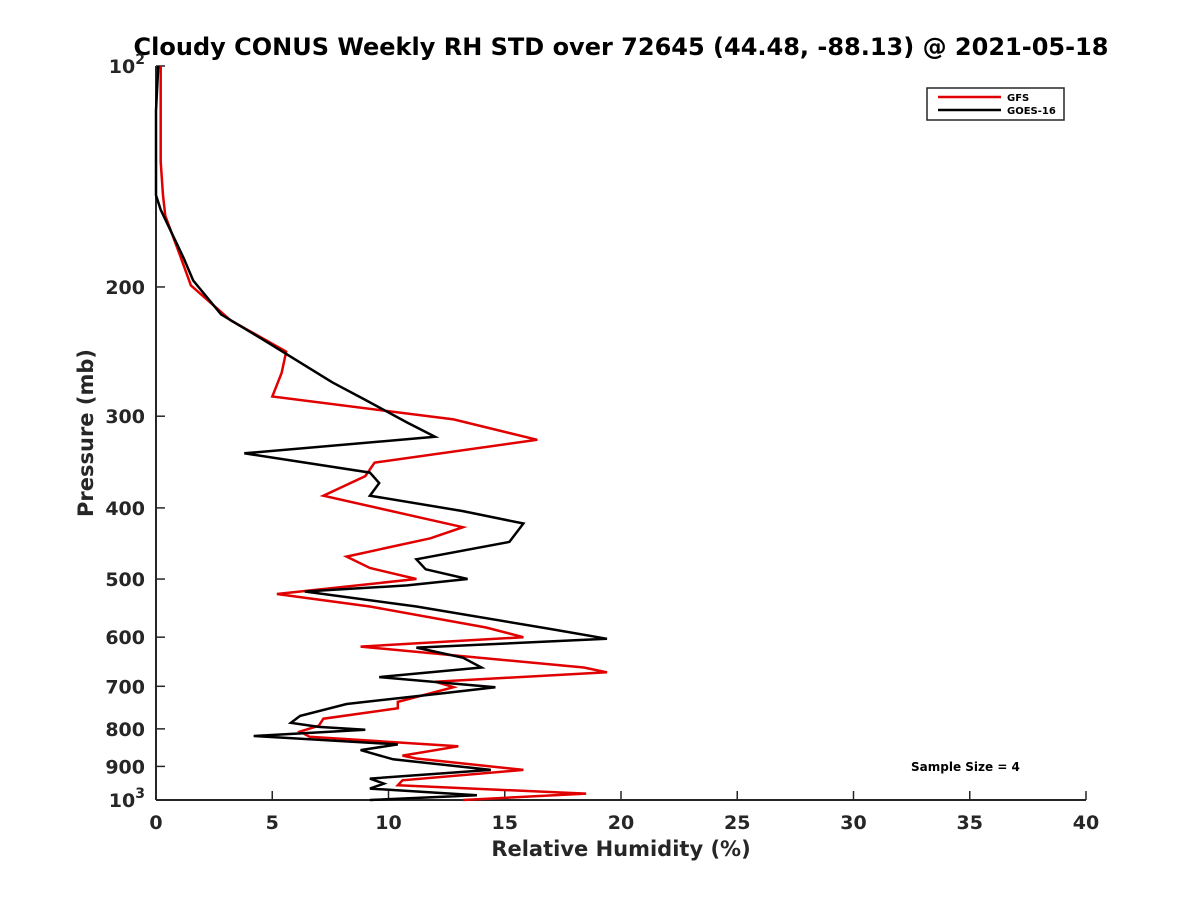  What do you see at coordinates (125, 638) in the screenshot?
I see `y-tick-label: 600` at bounding box center [125, 638].